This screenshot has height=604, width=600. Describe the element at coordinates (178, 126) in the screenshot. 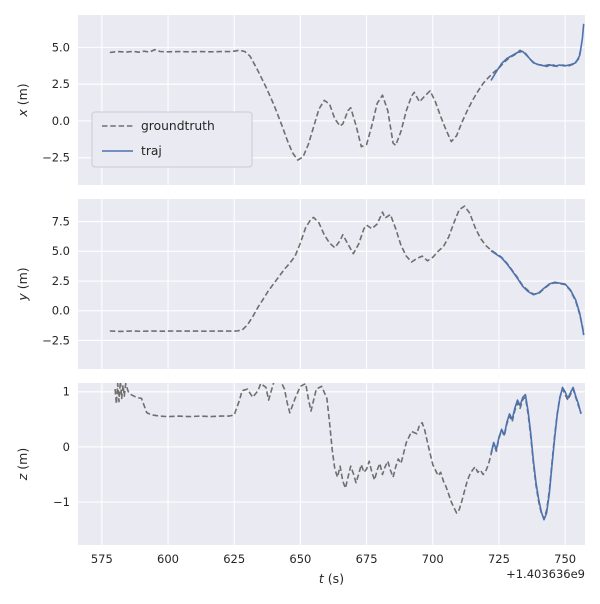

I see `legend-label-groundtruth: groundtruth` at that location.